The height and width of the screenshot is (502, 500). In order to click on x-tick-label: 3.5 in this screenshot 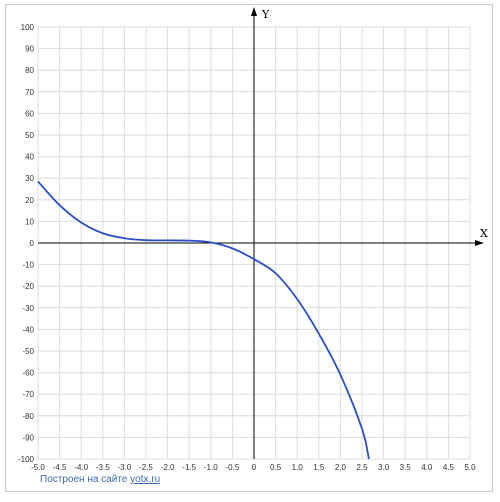, I will do `click(406, 467)`.